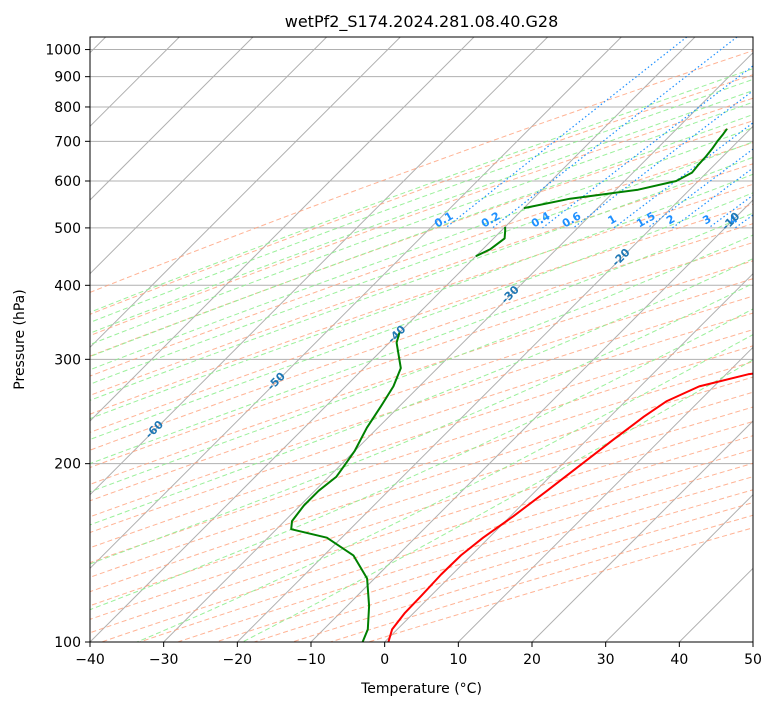 The height and width of the screenshot is (708, 775). I want to click on y-tick-label: 900, so click(67, 78).